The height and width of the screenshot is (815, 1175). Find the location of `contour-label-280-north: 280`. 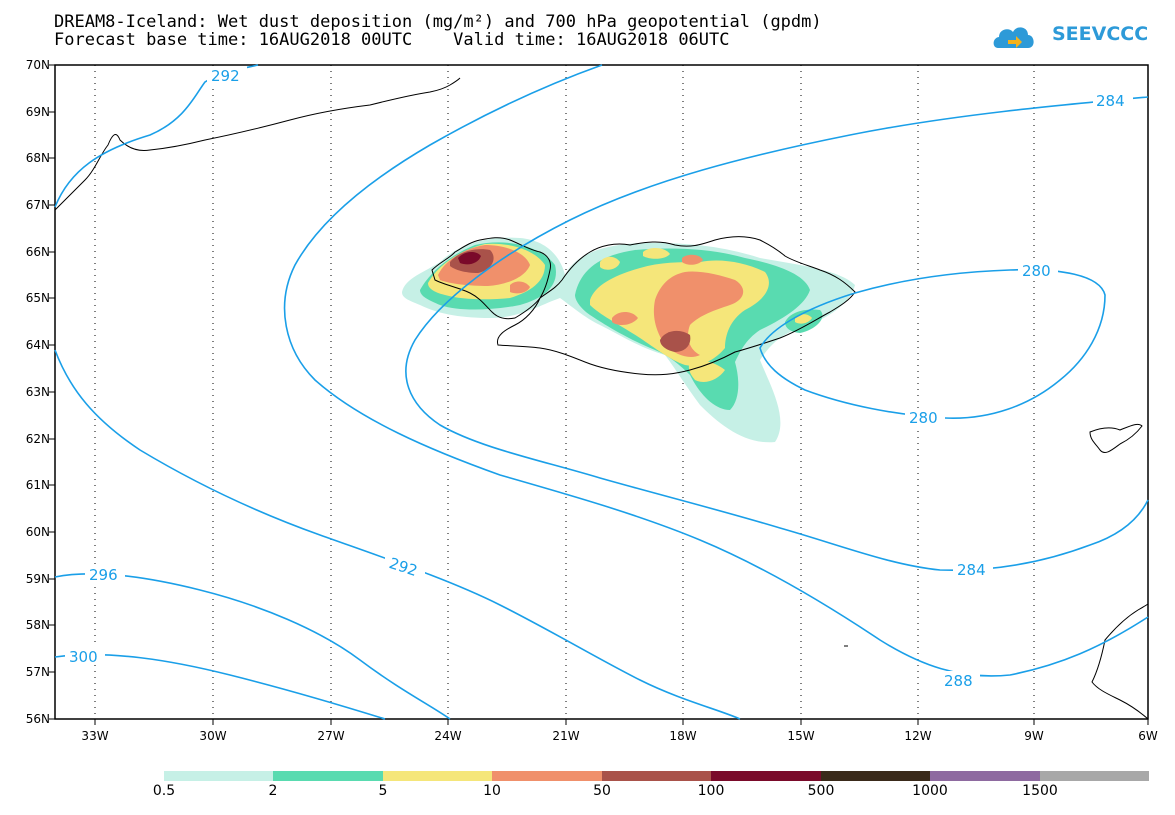

contour-label-280-north: 280 is located at coordinates (1036, 271).